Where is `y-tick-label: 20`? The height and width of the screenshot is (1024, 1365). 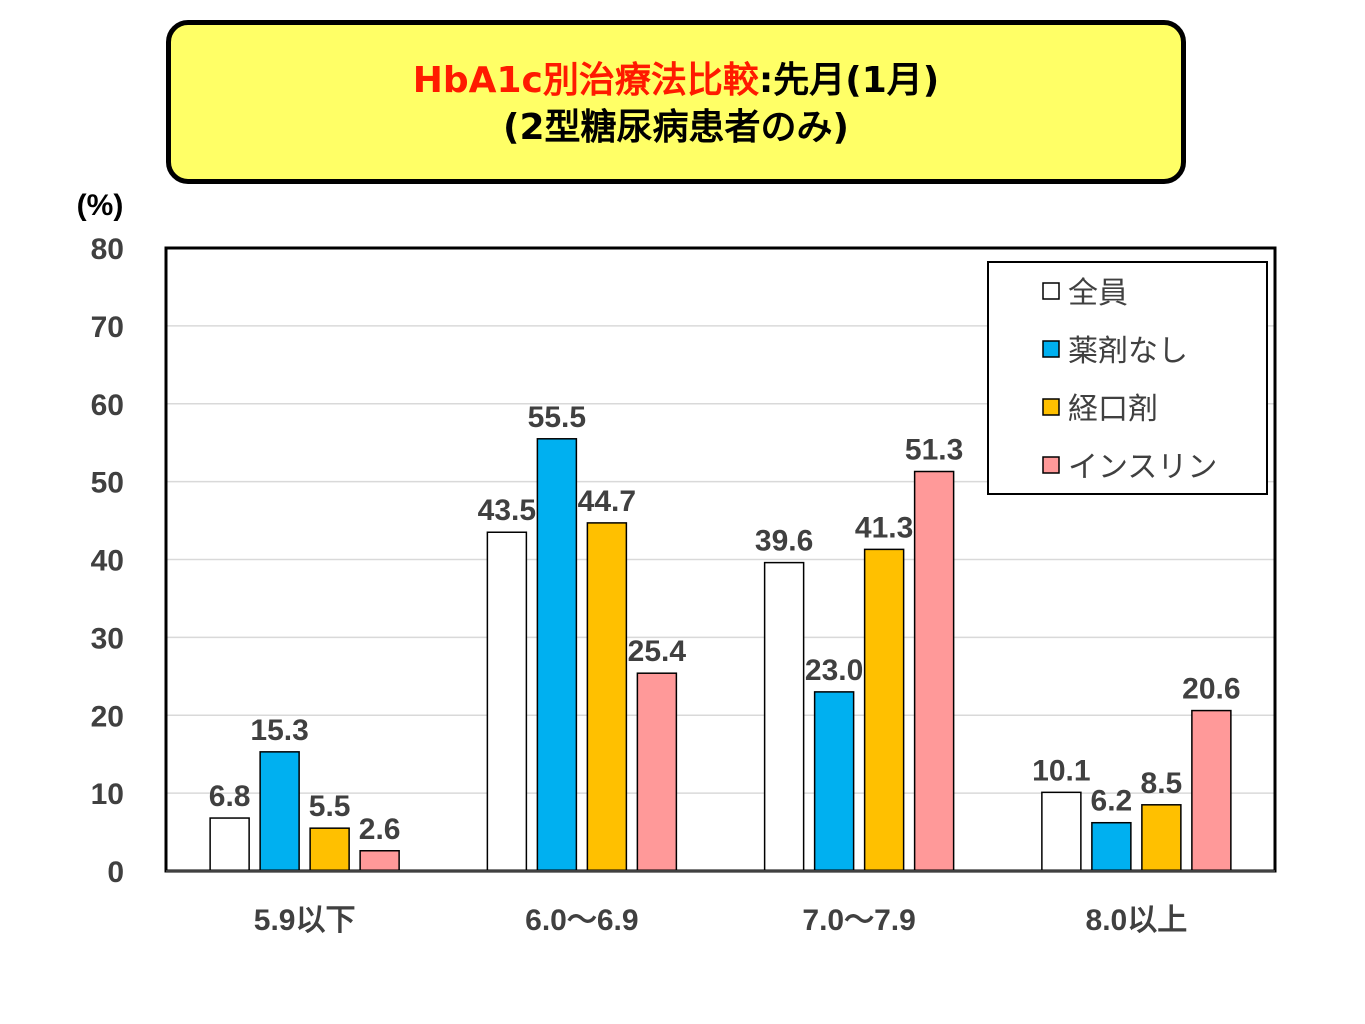 y-tick-label: 20 is located at coordinates (107, 716).